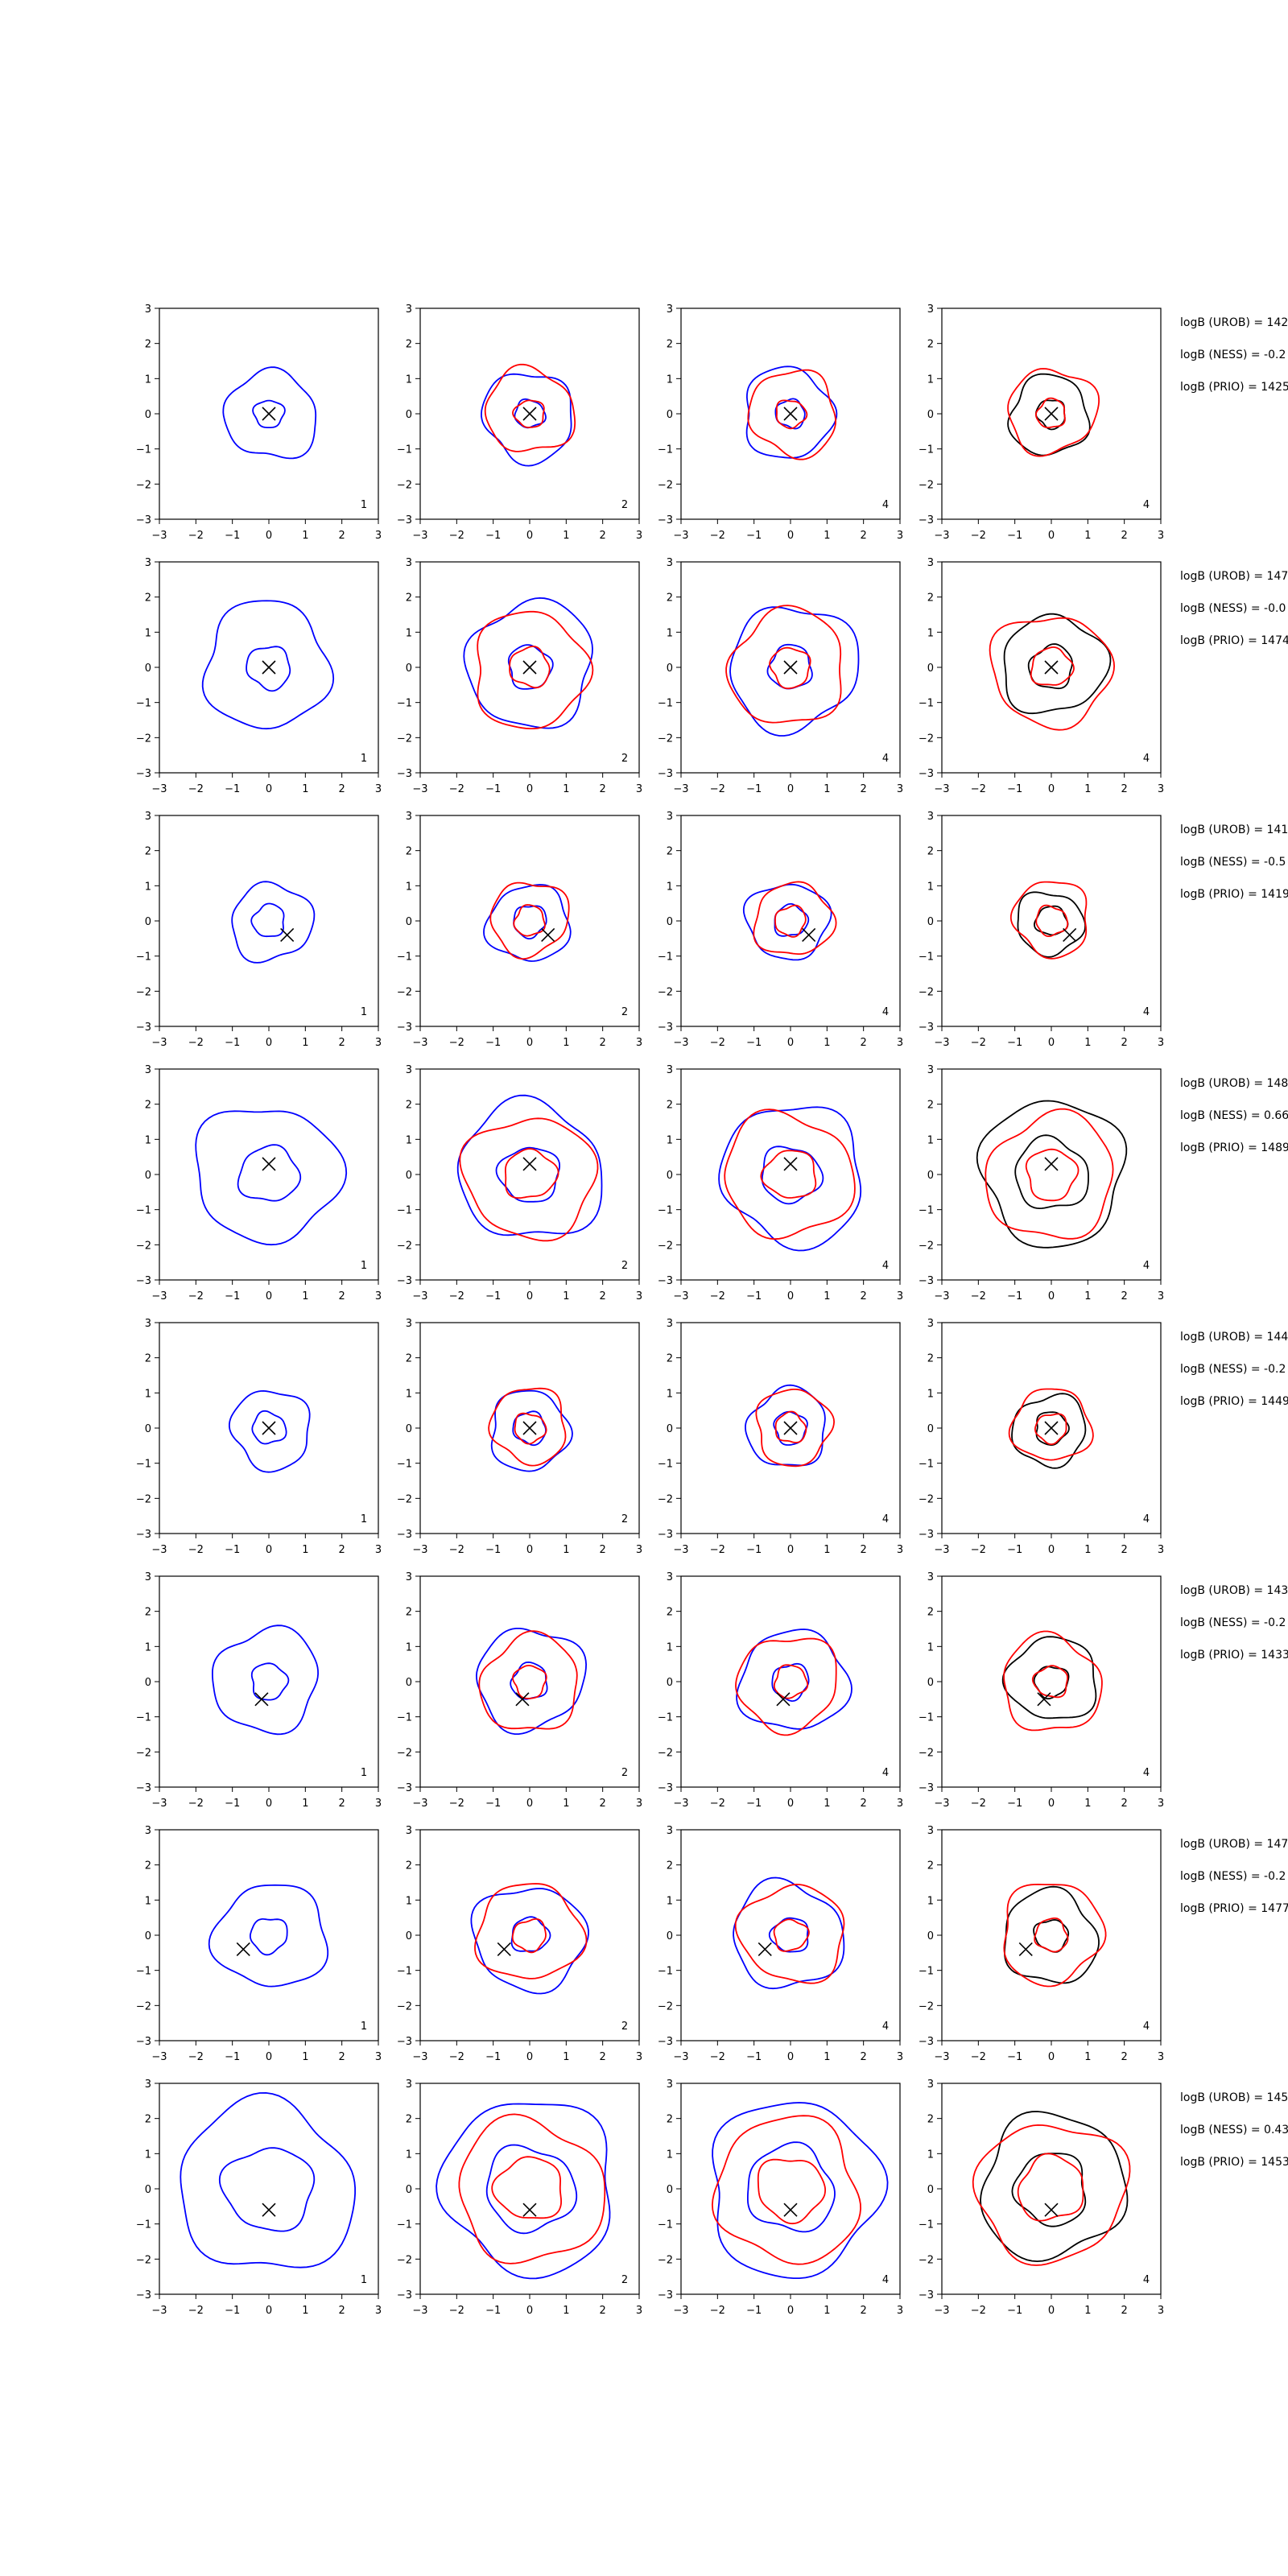 The height and width of the screenshot is (2576, 1288). What do you see at coordinates (364, 2280) in the screenshot?
I see `panel-count-label: 1` at bounding box center [364, 2280].